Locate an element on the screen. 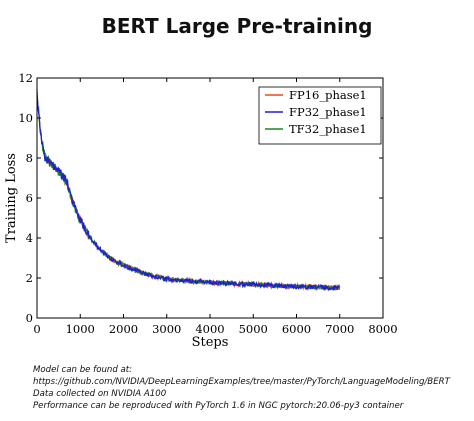 The height and width of the screenshot is (421, 474). note-model-location: Model can be found at: is located at coordinates (83, 370).